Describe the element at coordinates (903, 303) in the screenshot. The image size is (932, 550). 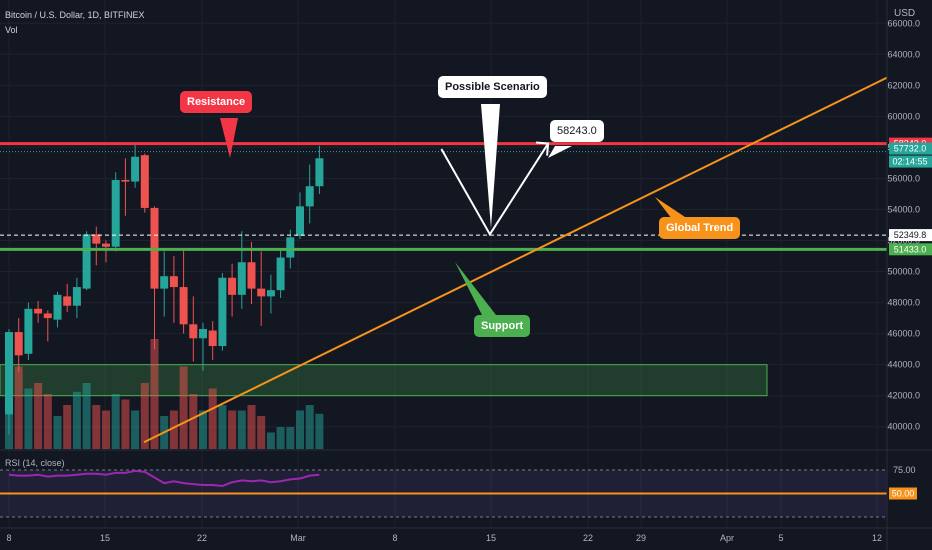
I see `price-tick-label: 48000.0` at that location.